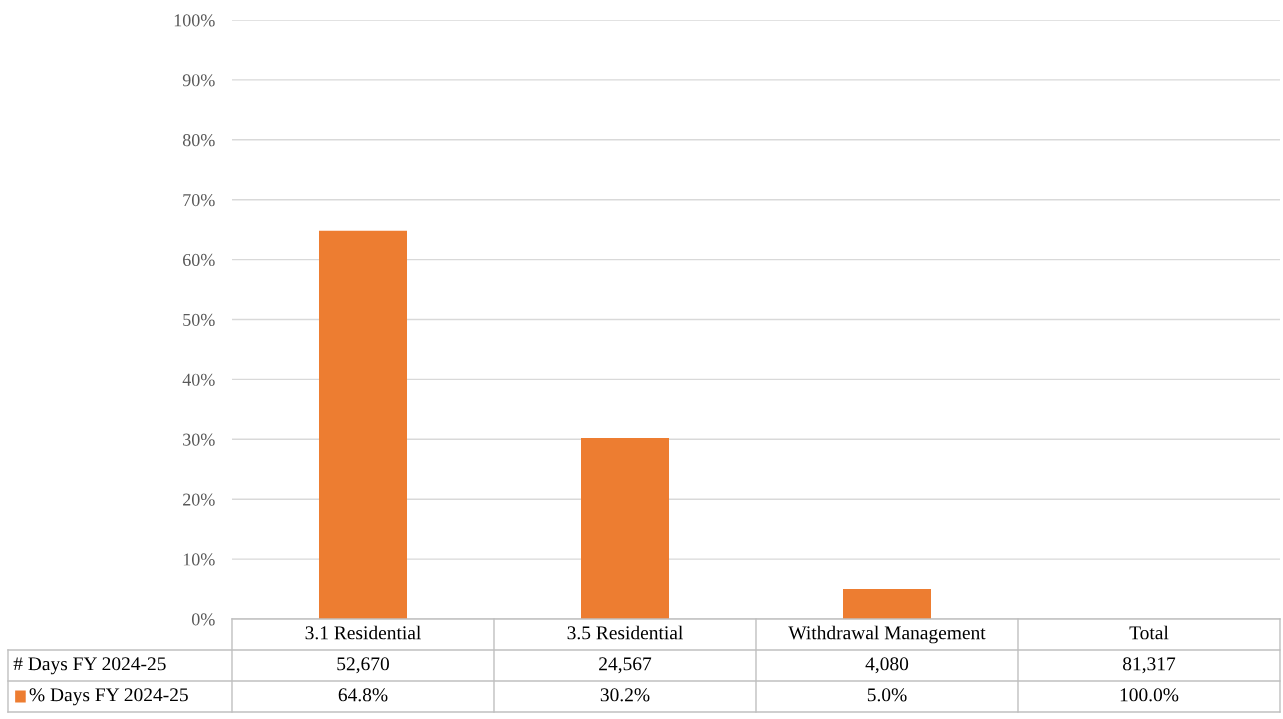 This screenshot has height=719, width=1283. I want to click on y-tick-label: 50%, so click(199, 319).